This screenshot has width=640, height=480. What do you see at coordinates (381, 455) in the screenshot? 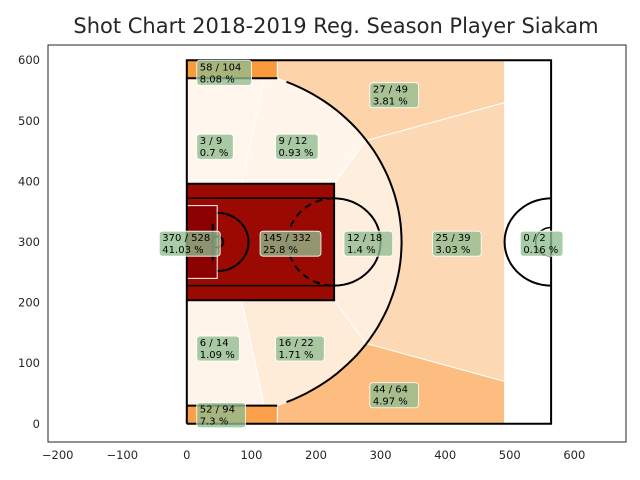
I see `x-tick-label: 300` at bounding box center [381, 455].